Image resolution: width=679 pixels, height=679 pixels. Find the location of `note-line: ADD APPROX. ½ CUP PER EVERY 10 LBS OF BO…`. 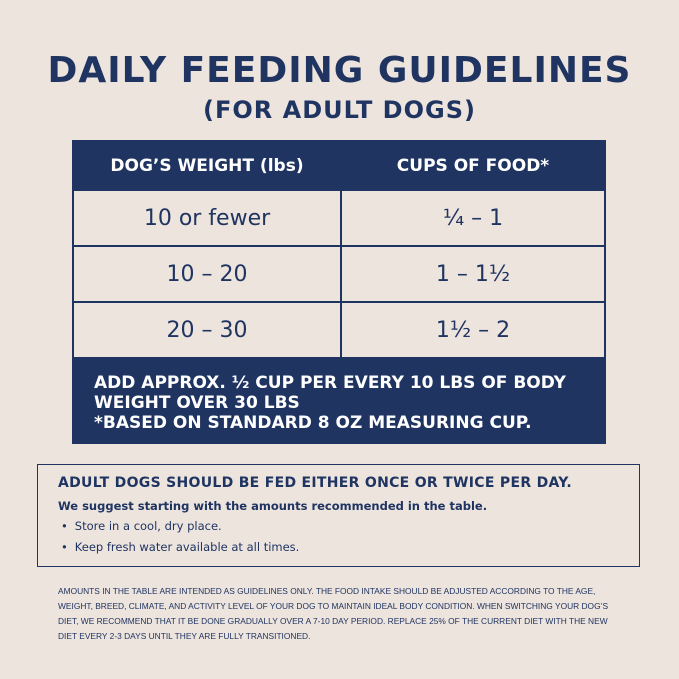

note-line: ADD APPROX. ½ CUP PER EVERY 10 LBS OF BO… is located at coordinates (330, 393).